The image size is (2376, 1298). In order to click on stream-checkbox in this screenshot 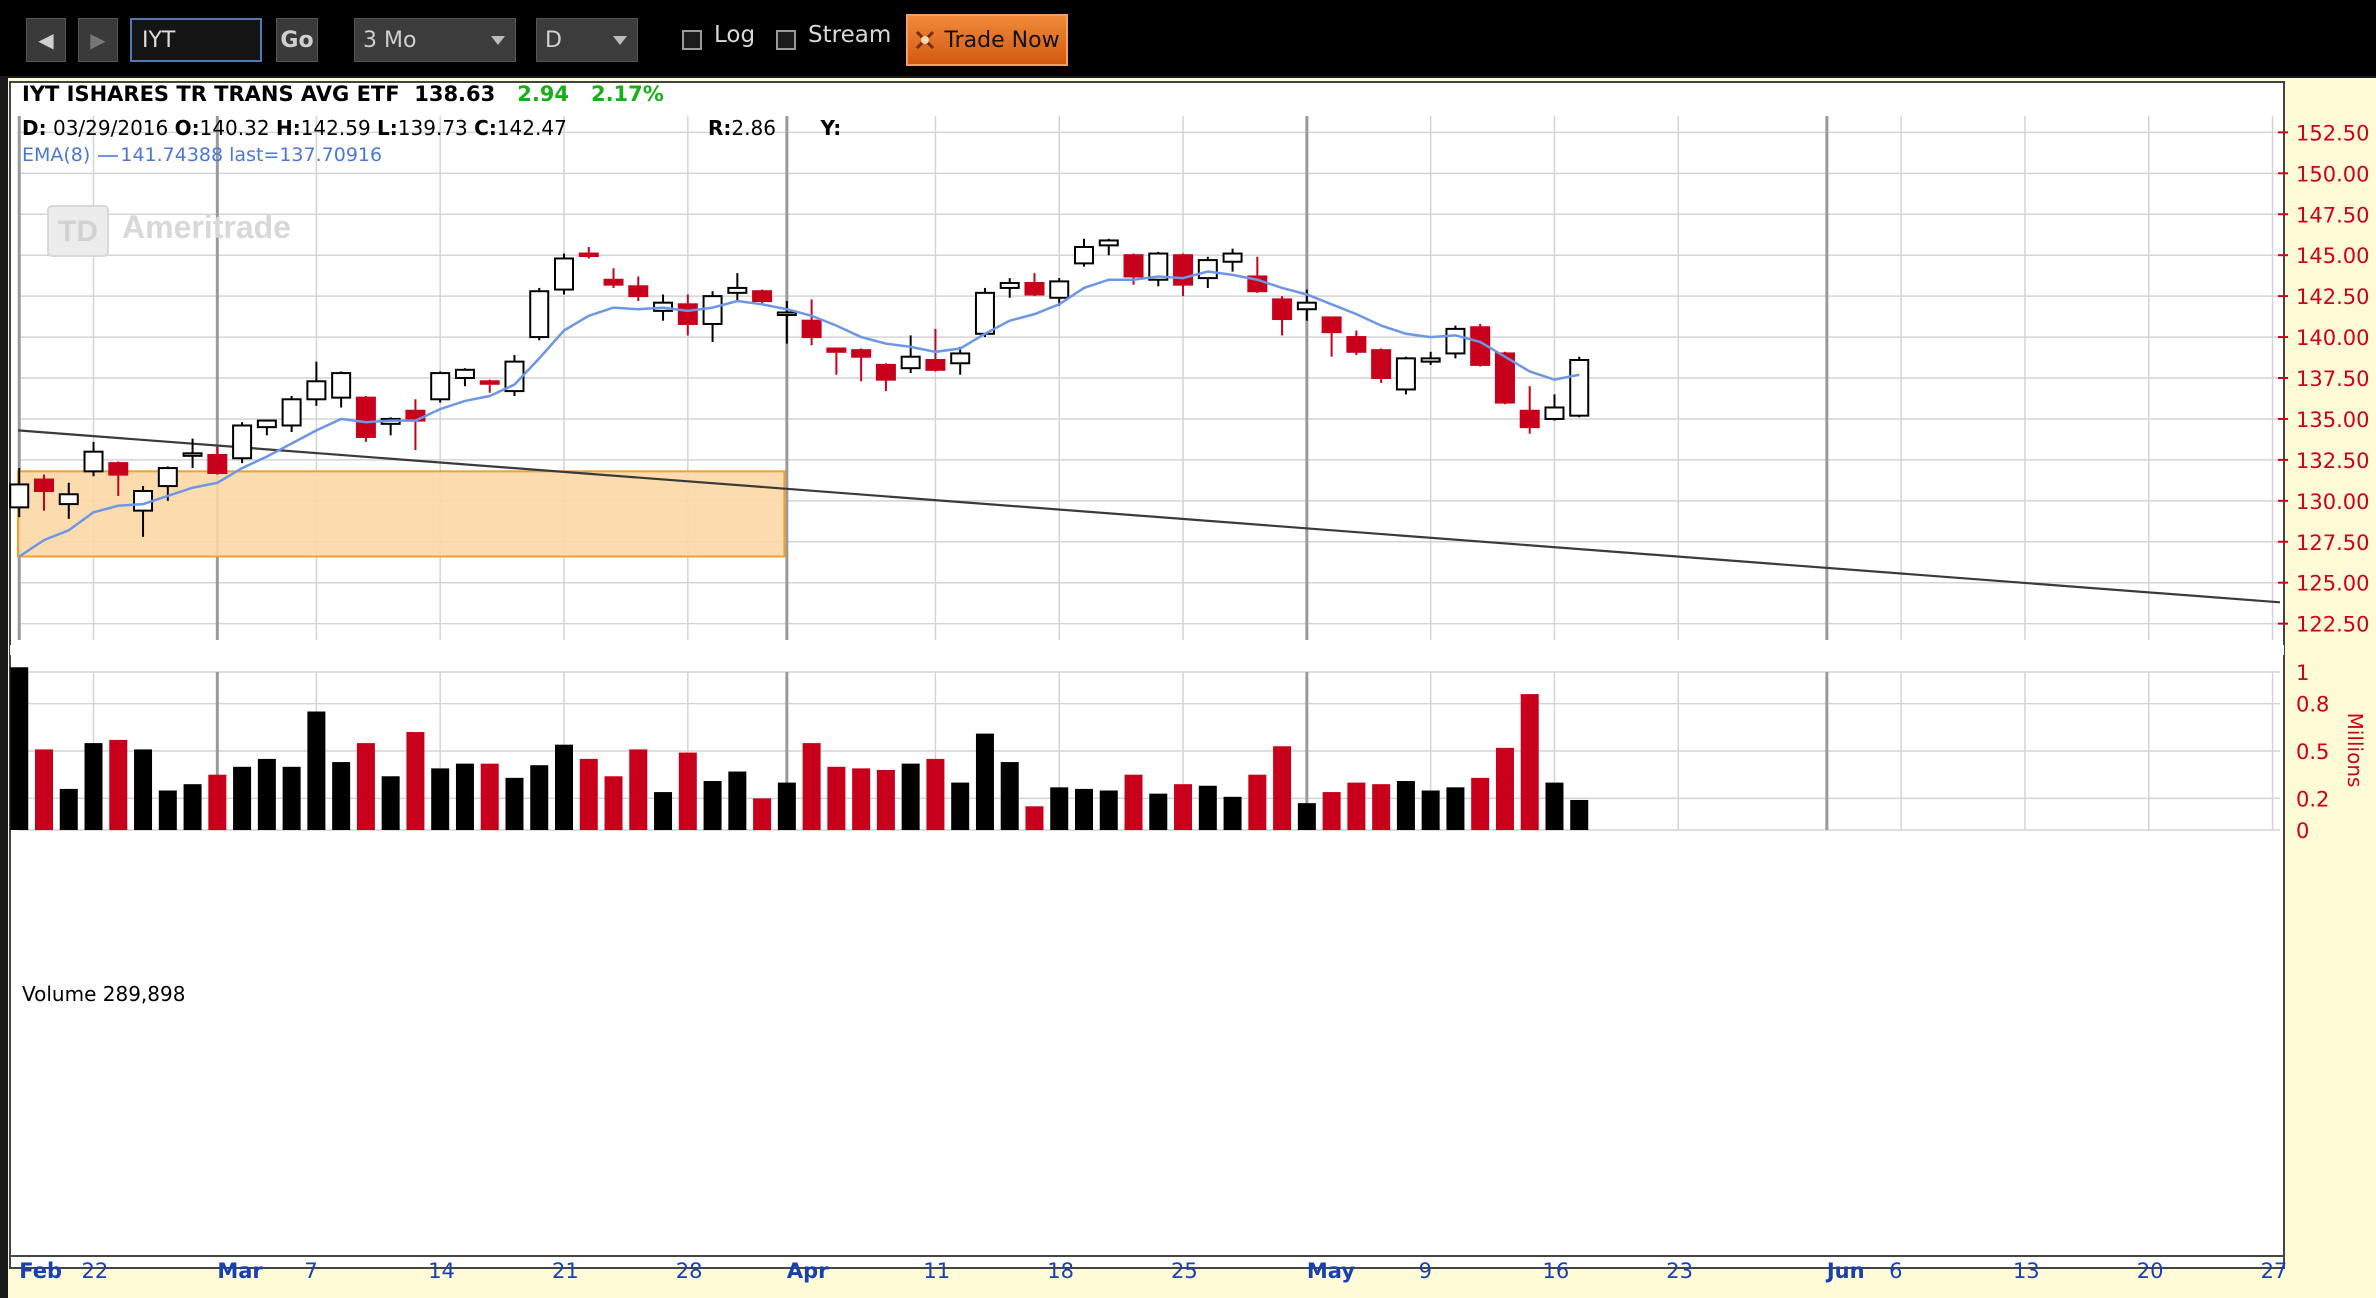, I will do `click(786, 40)`.